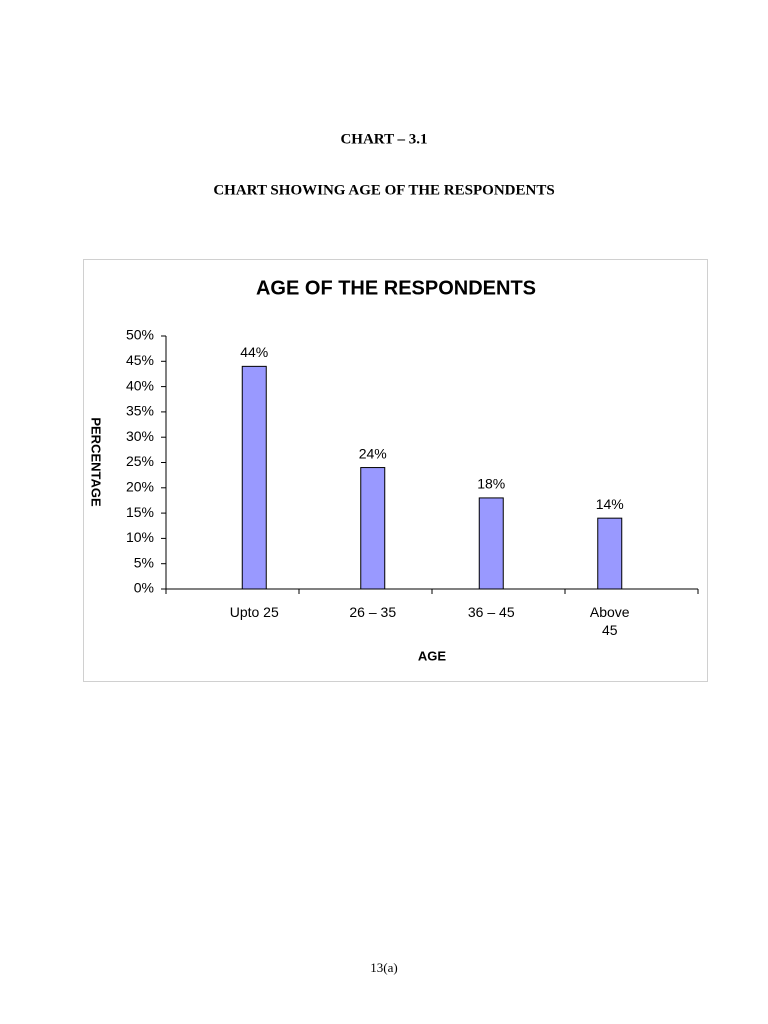 The height and width of the screenshot is (1024, 768). Describe the element at coordinates (144, 562) in the screenshot. I see `y-tick-label: 5%` at that location.